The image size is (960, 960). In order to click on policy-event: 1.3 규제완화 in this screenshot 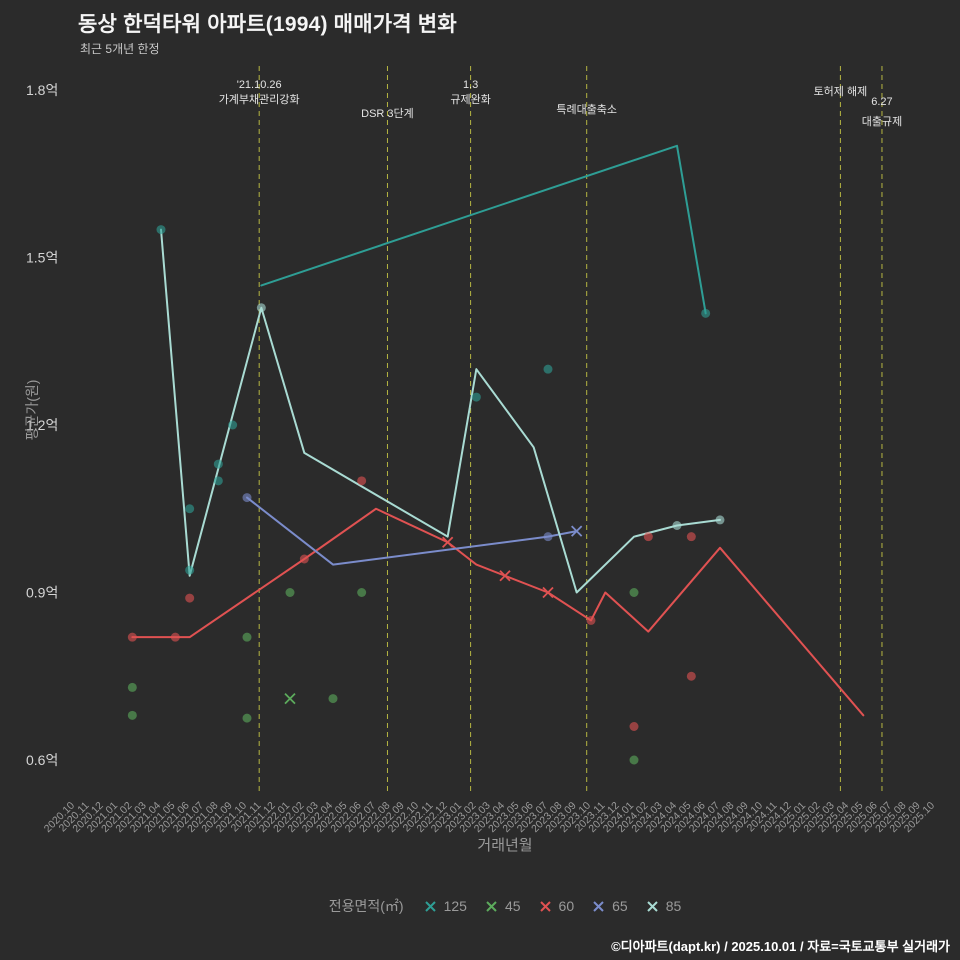, I will do `click(470, 429)`.